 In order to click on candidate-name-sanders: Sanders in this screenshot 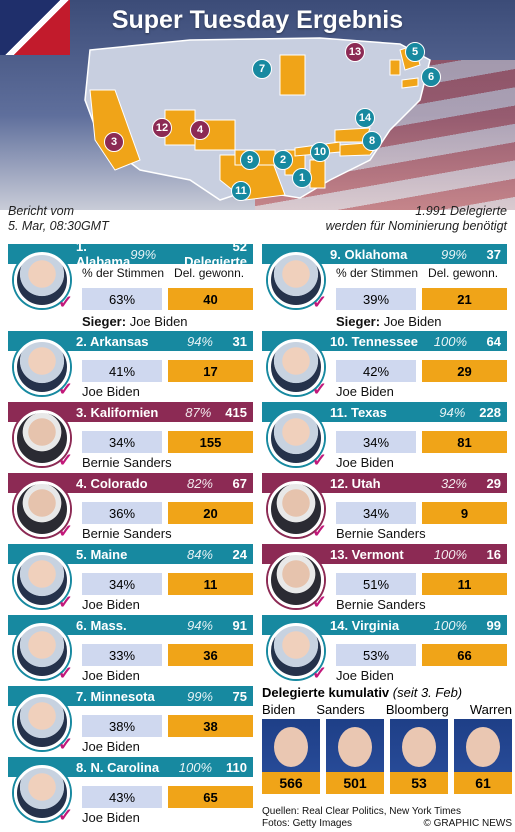, I will do `click(340, 709)`.